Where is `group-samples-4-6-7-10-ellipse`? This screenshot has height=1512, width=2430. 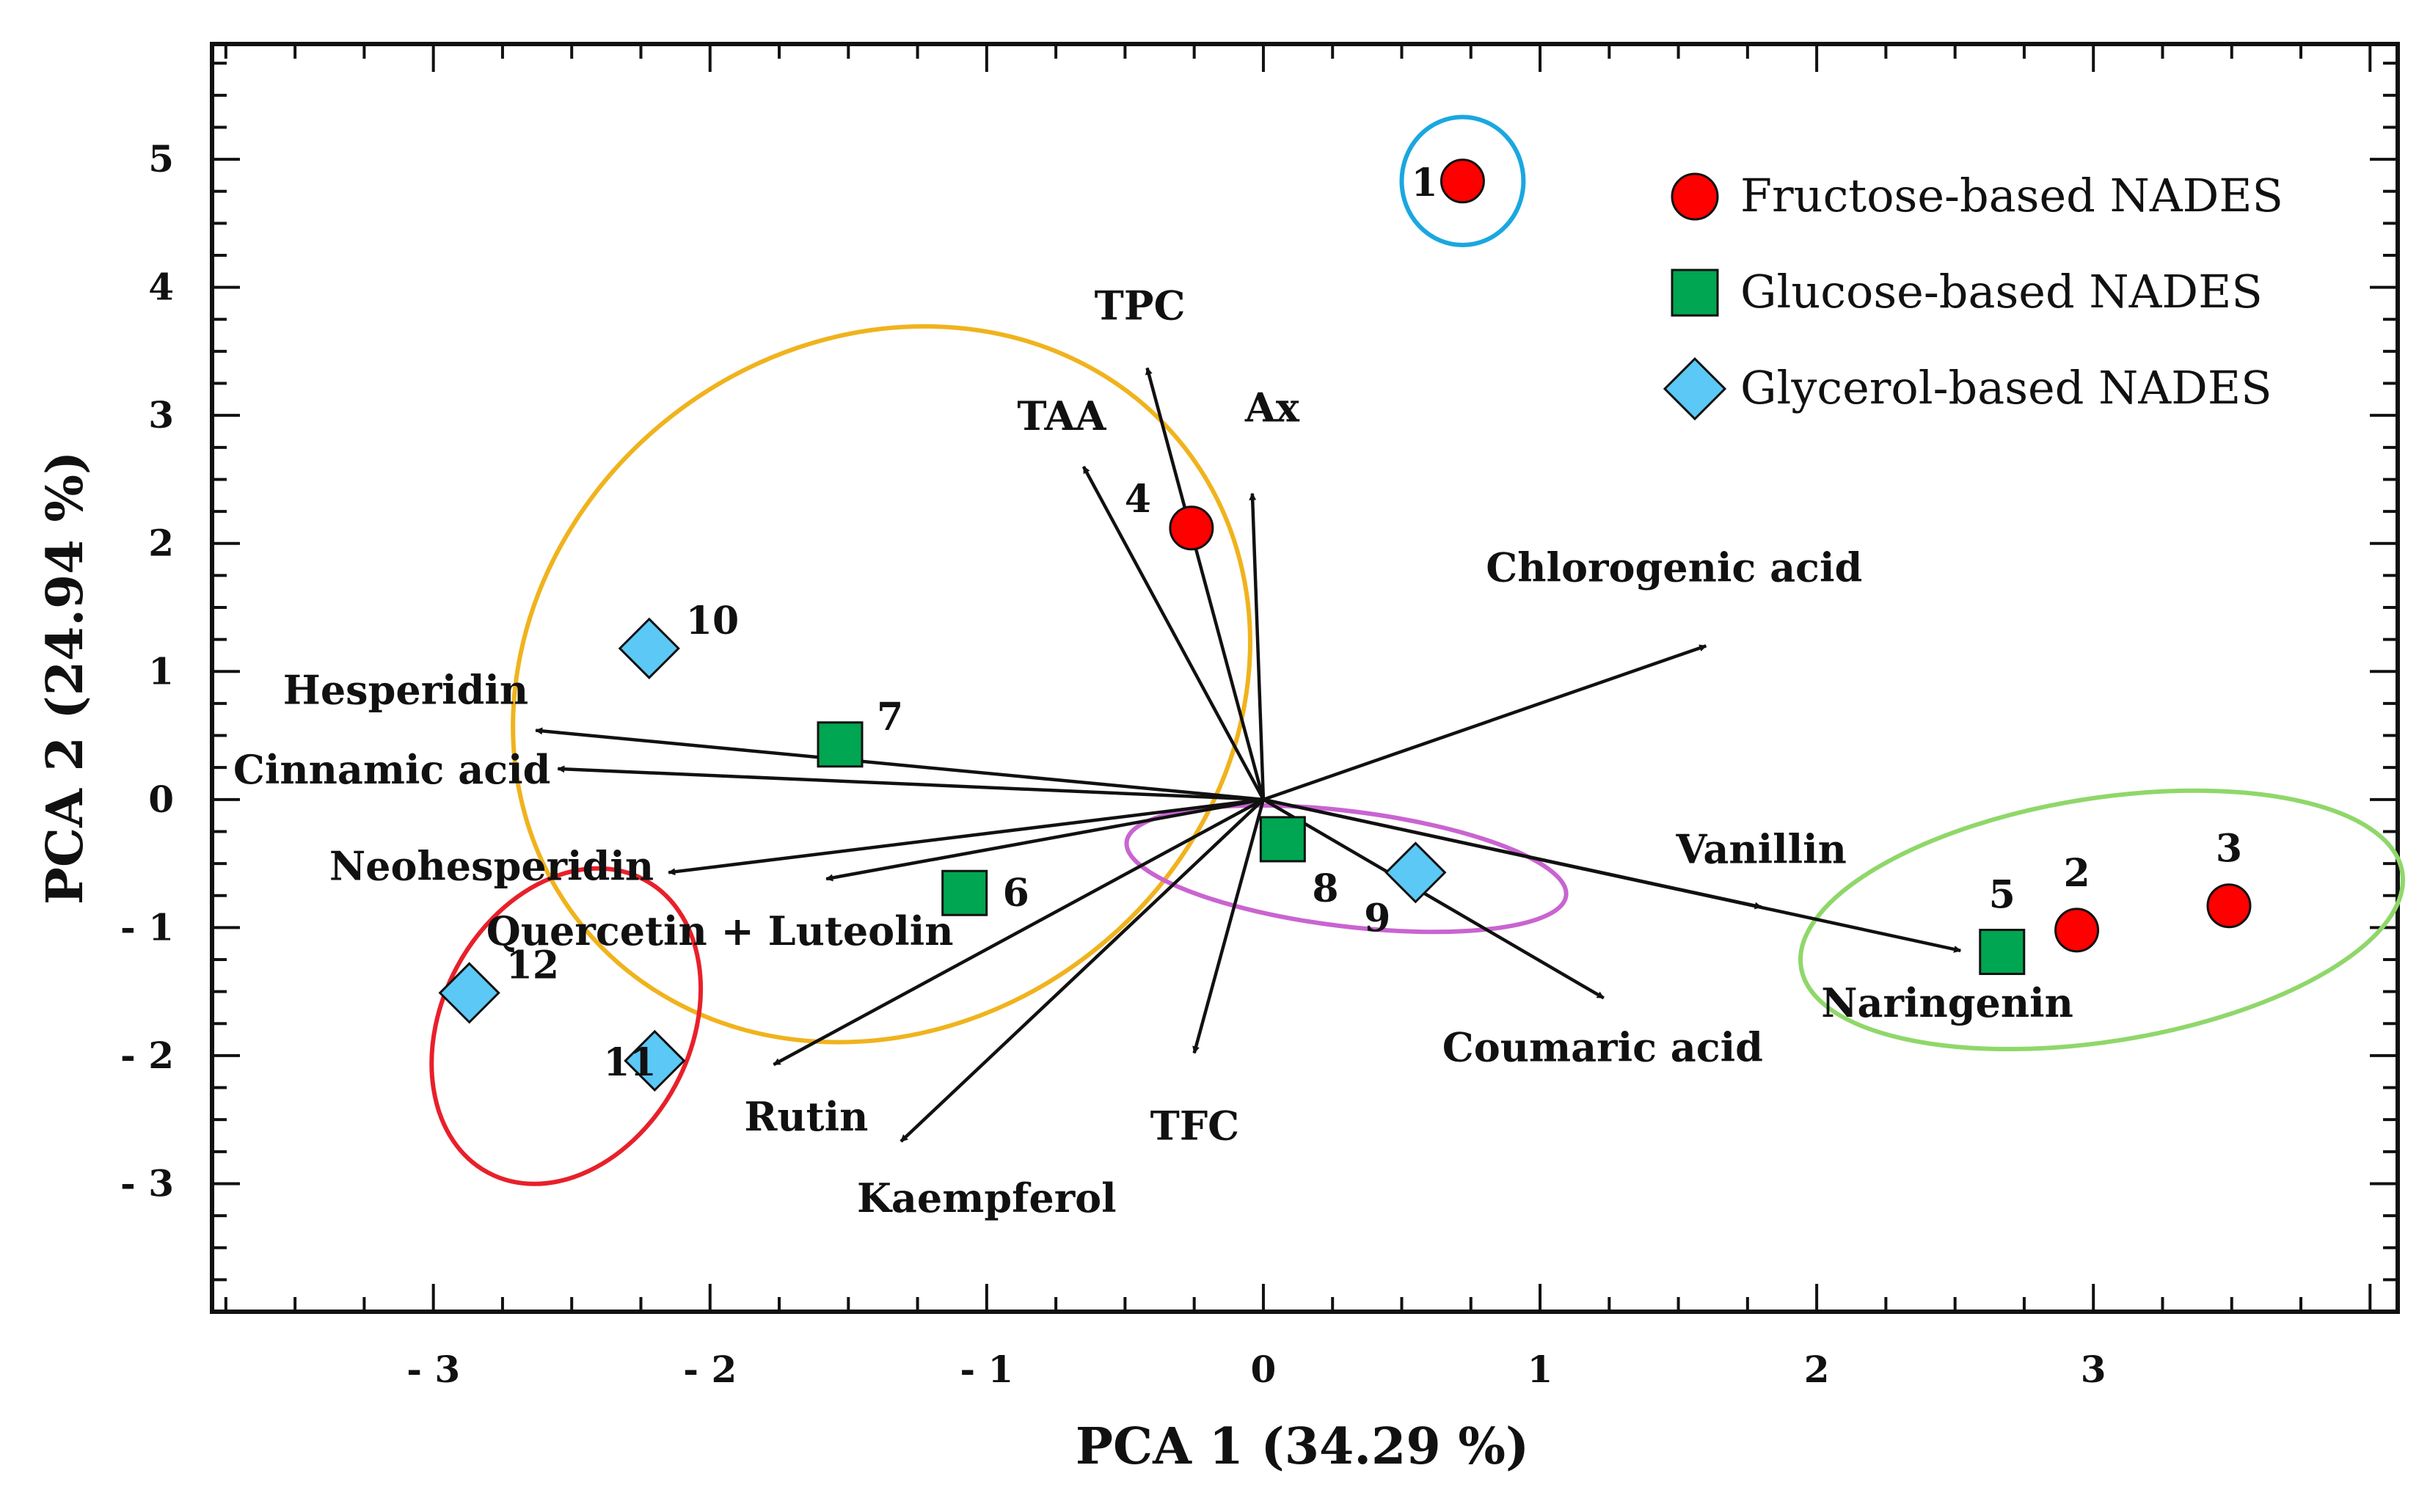 group-samples-4-6-7-10-ellipse is located at coordinates (882, 684).